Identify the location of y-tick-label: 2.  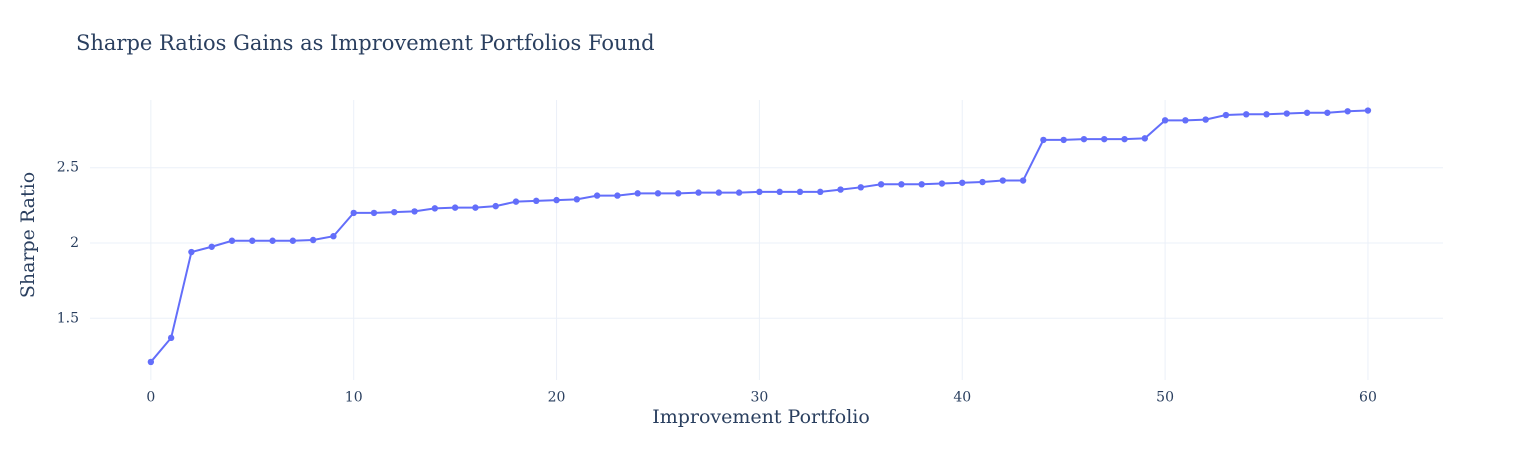
(74, 243).